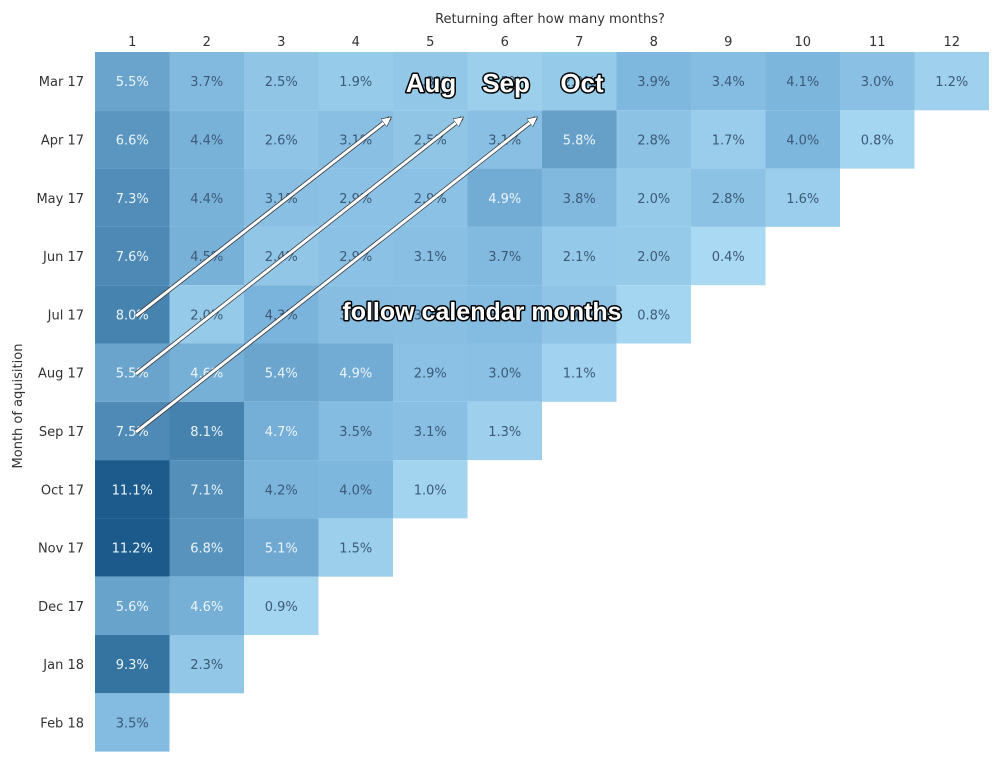 Image resolution: width=1000 pixels, height=760 pixels. I want to click on cell-label: 11.2%, so click(132, 549).